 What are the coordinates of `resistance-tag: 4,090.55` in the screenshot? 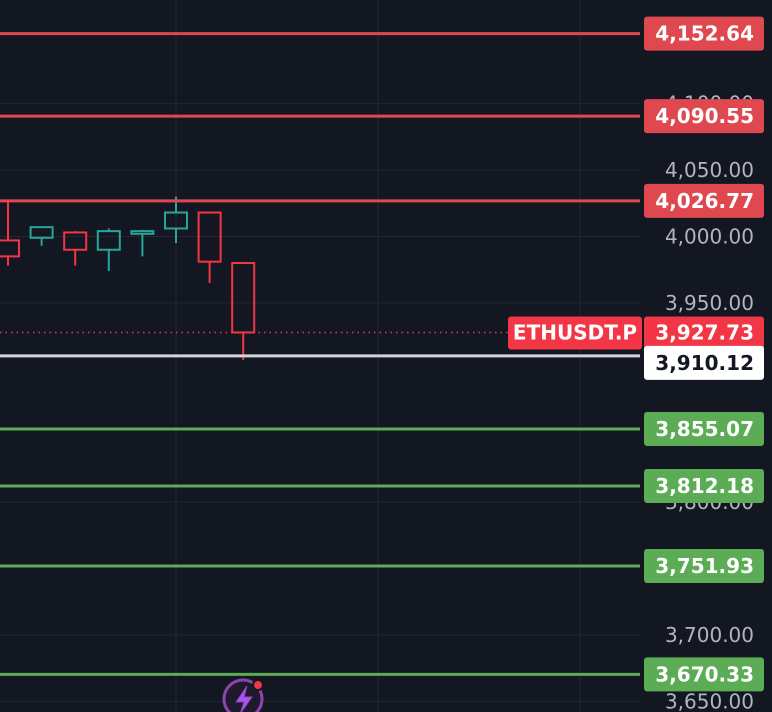 It's located at (704, 116).